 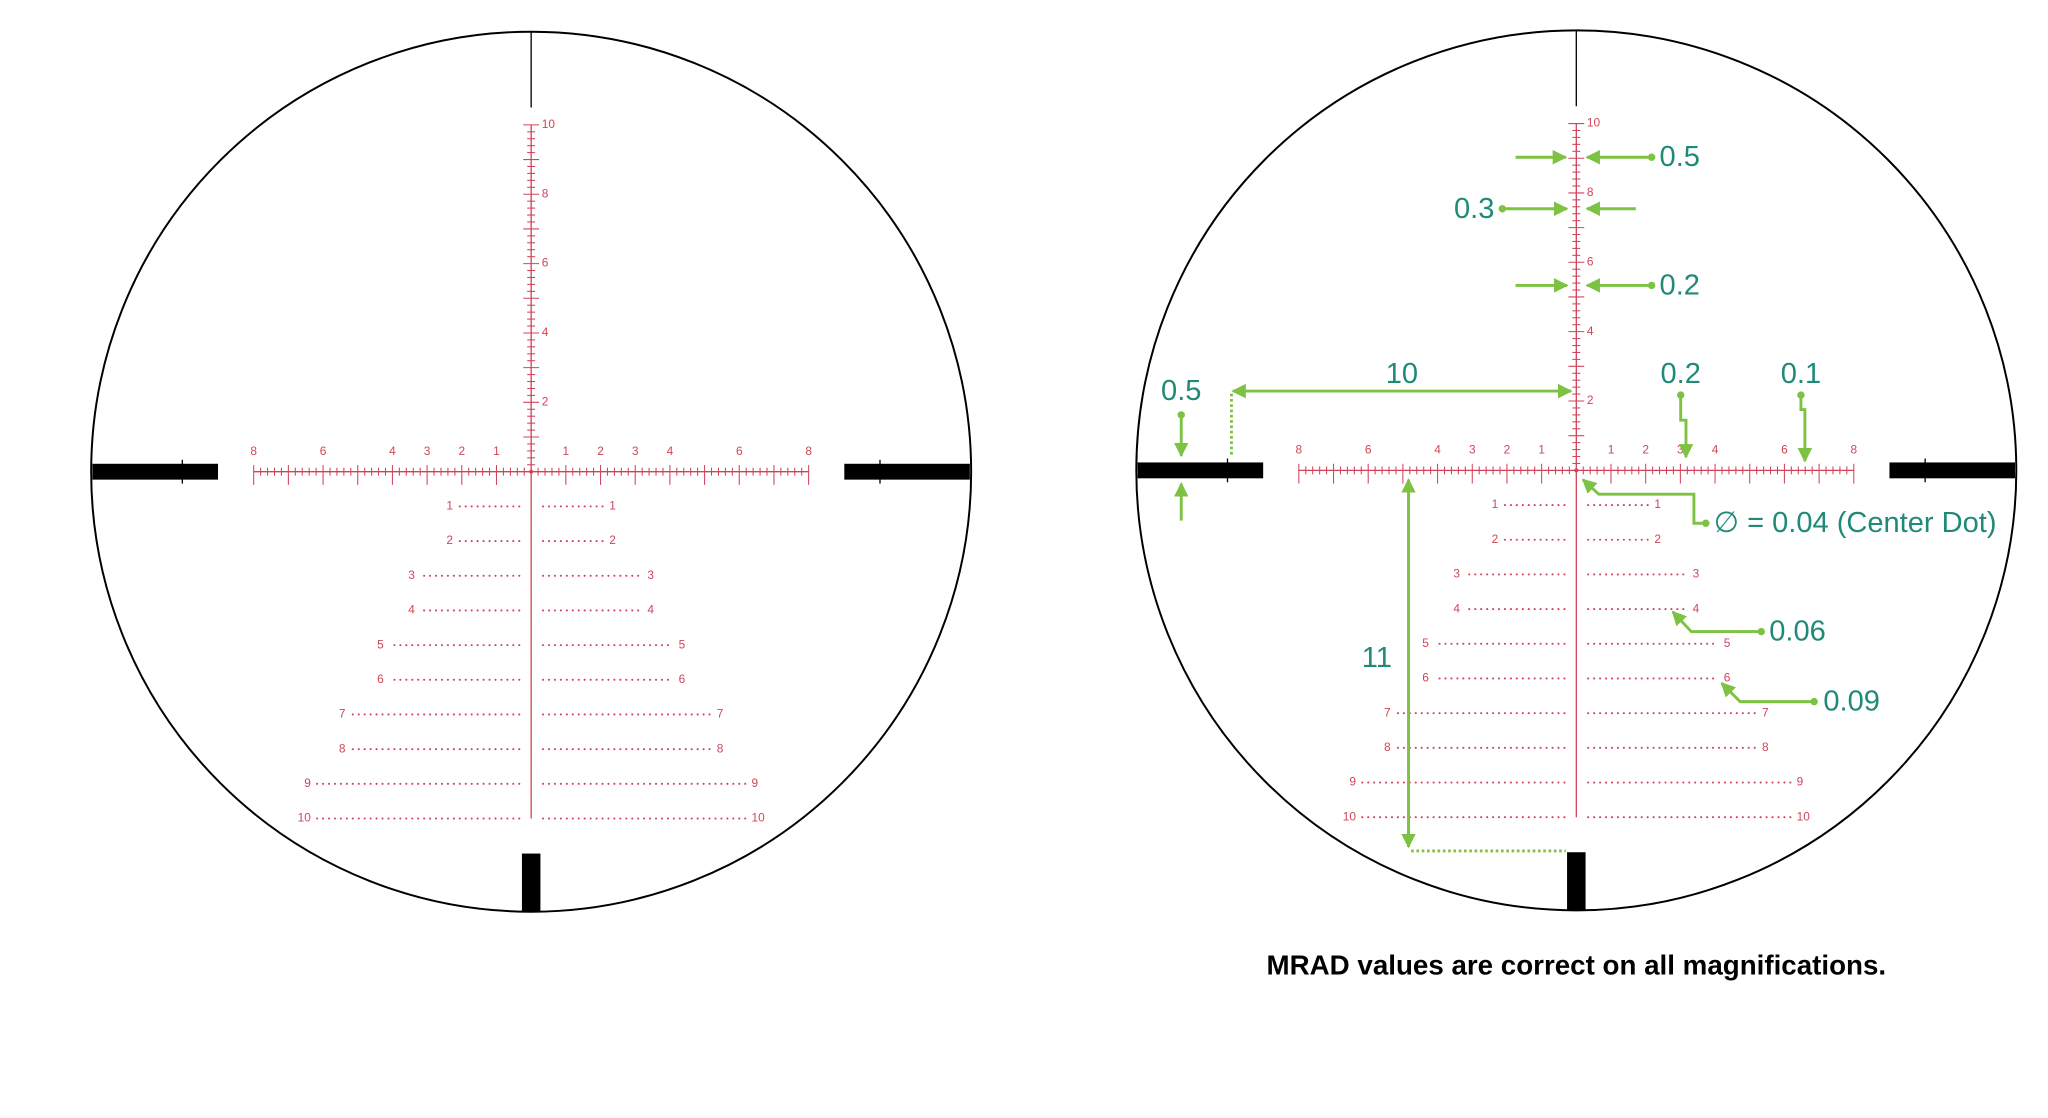 What do you see at coordinates (1576, 881) in the screenshot?
I see `bottom-post` at bounding box center [1576, 881].